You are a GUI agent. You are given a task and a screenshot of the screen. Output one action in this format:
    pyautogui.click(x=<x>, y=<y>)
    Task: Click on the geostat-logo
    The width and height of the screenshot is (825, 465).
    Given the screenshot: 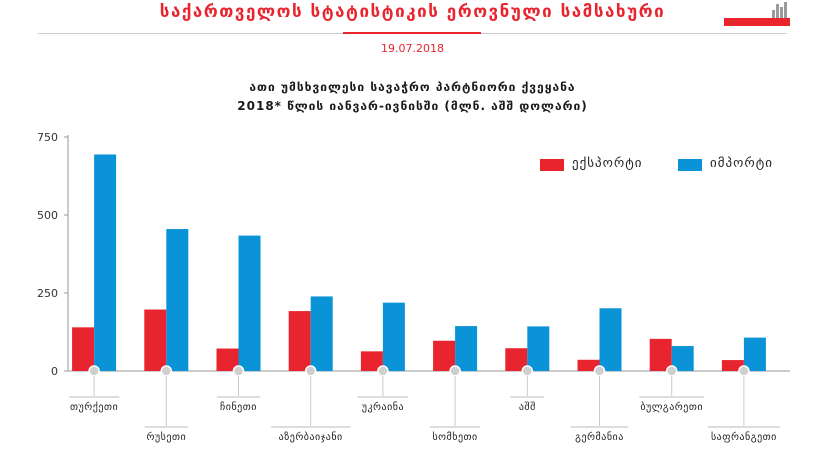 What is the action you would take?
    pyautogui.click(x=757, y=14)
    